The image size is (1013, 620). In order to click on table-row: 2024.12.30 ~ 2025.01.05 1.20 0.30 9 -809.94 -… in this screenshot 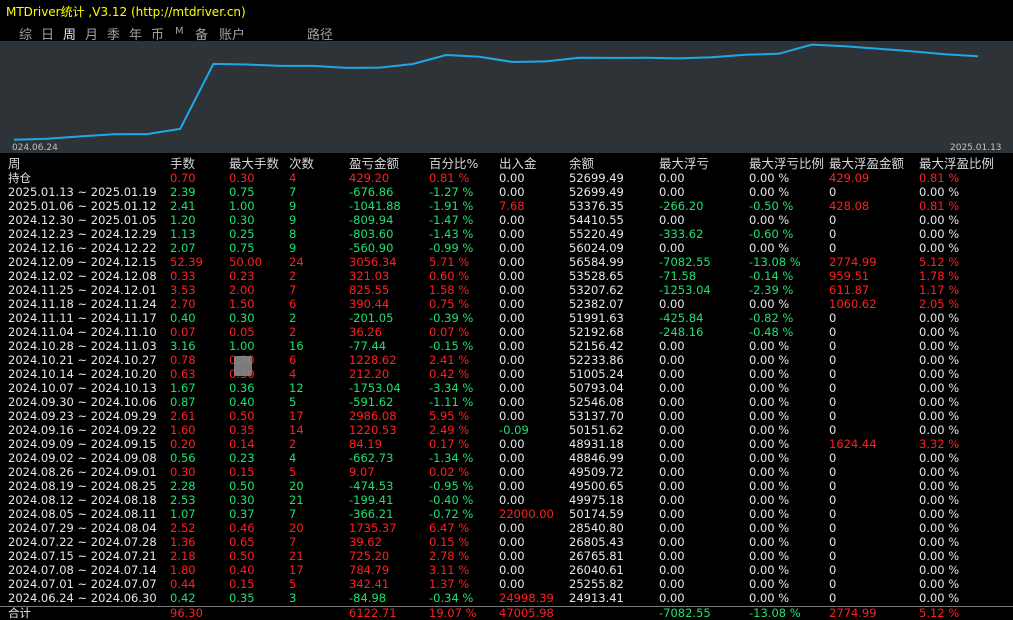, I will do `click(506, 220)`.